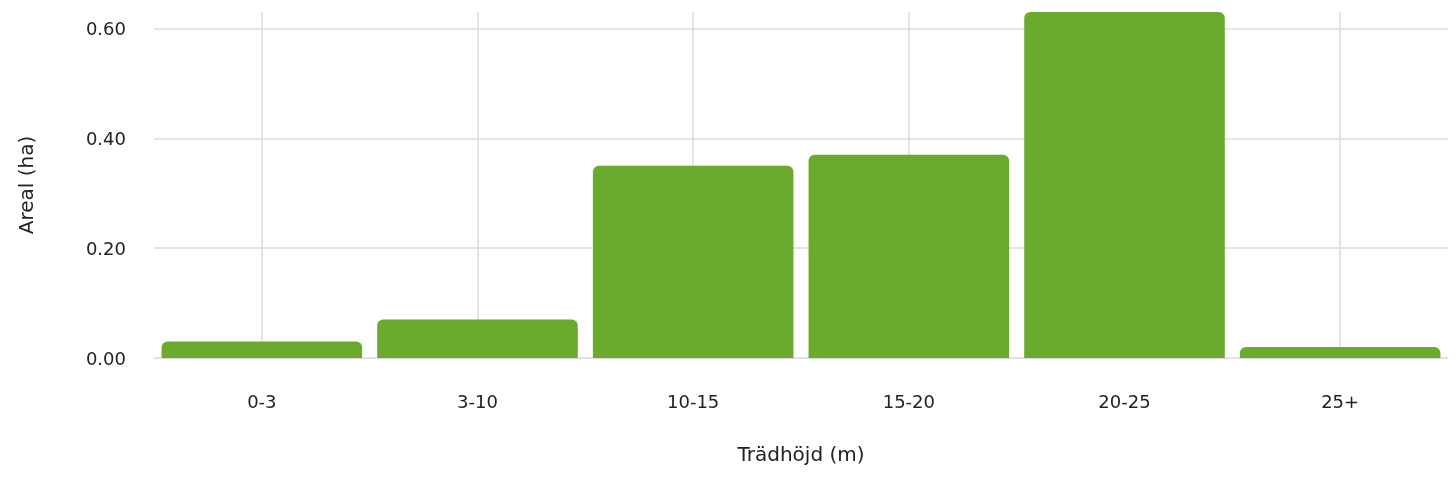  What do you see at coordinates (105, 358) in the screenshot?
I see `y-tick-label: 0.00` at bounding box center [105, 358].